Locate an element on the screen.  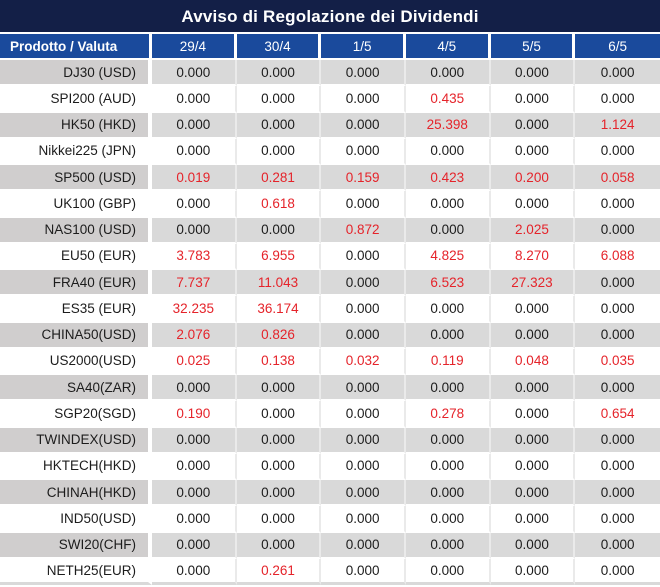
column-header-date: 29/4 is located at coordinates (194, 47).